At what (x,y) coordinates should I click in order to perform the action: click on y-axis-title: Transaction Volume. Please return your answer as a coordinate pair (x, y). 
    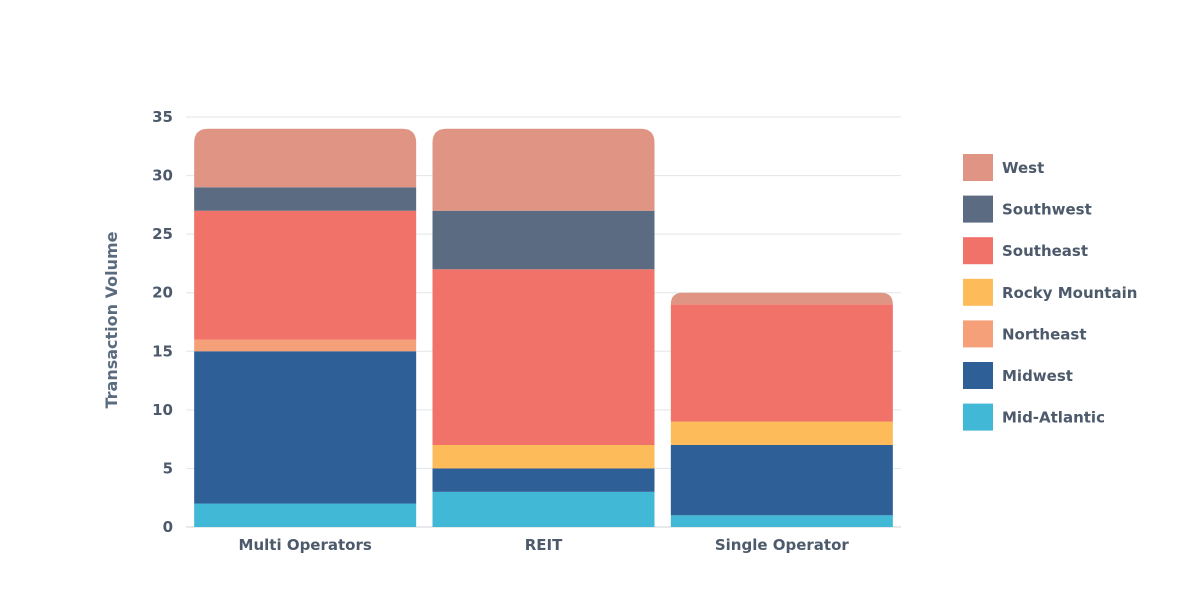
    Looking at the image, I should click on (111, 319).